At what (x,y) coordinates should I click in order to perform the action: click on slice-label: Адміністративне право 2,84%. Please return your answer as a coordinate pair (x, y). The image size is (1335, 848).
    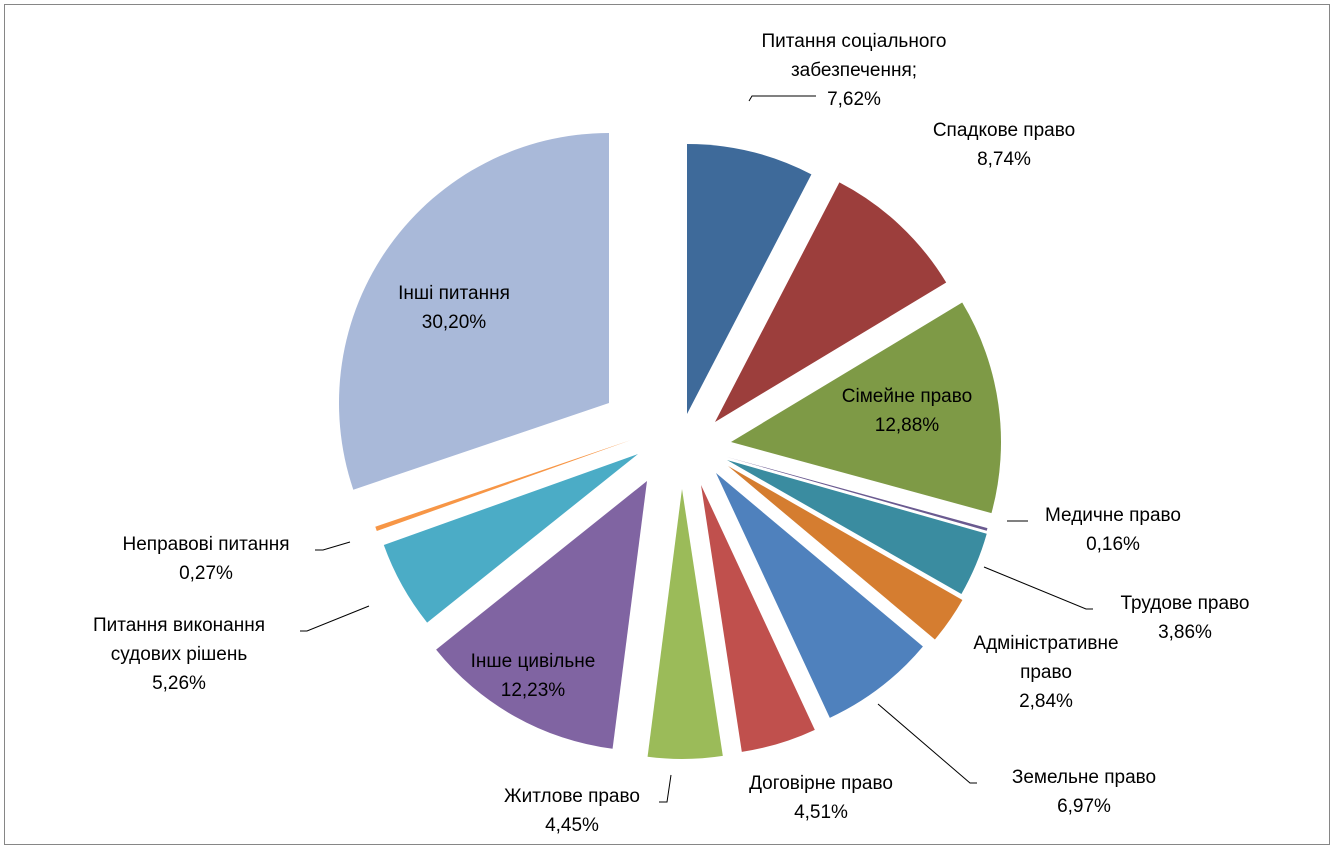
    Looking at the image, I should click on (1045, 672).